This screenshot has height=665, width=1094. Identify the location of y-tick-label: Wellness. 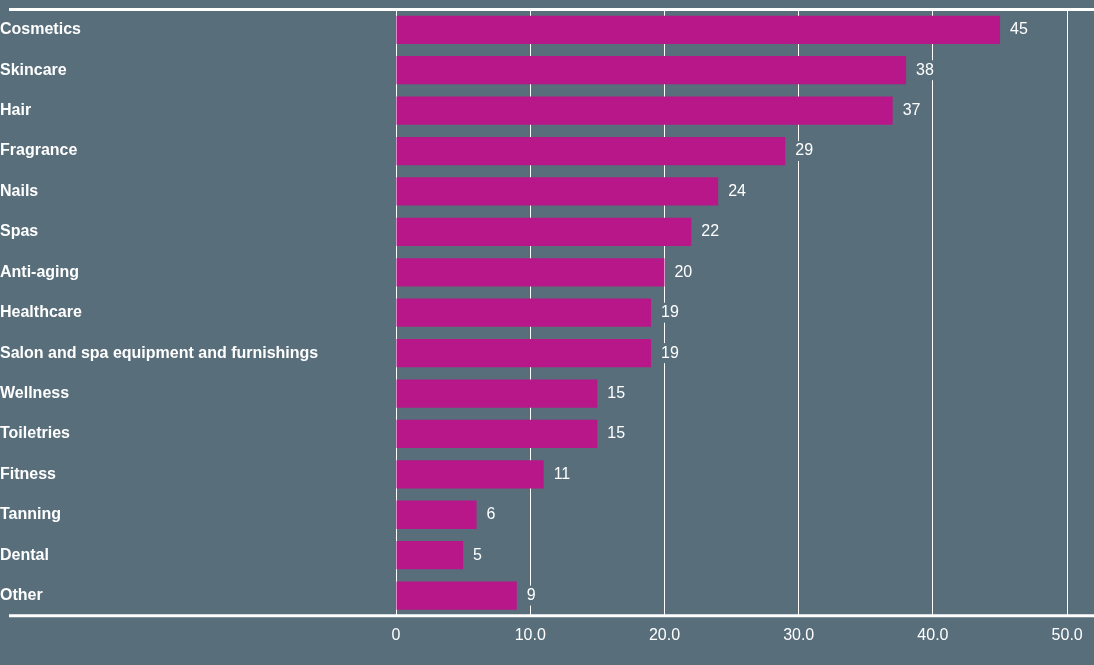
(35, 392).